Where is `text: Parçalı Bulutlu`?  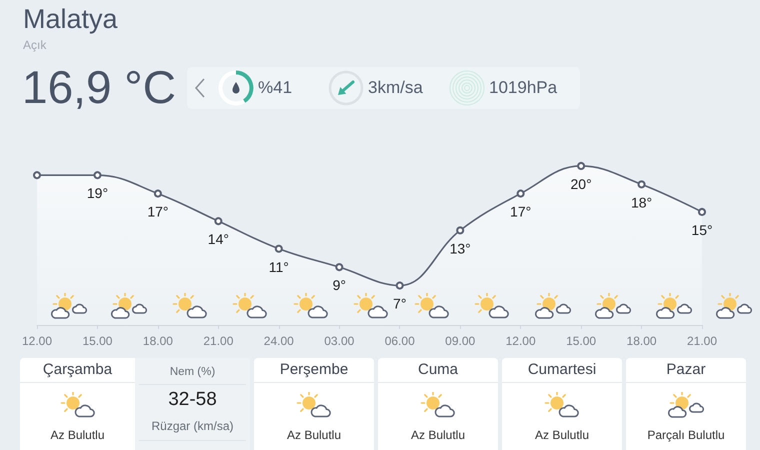 text: Parçalı Bulutlu is located at coordinates (686, 435).